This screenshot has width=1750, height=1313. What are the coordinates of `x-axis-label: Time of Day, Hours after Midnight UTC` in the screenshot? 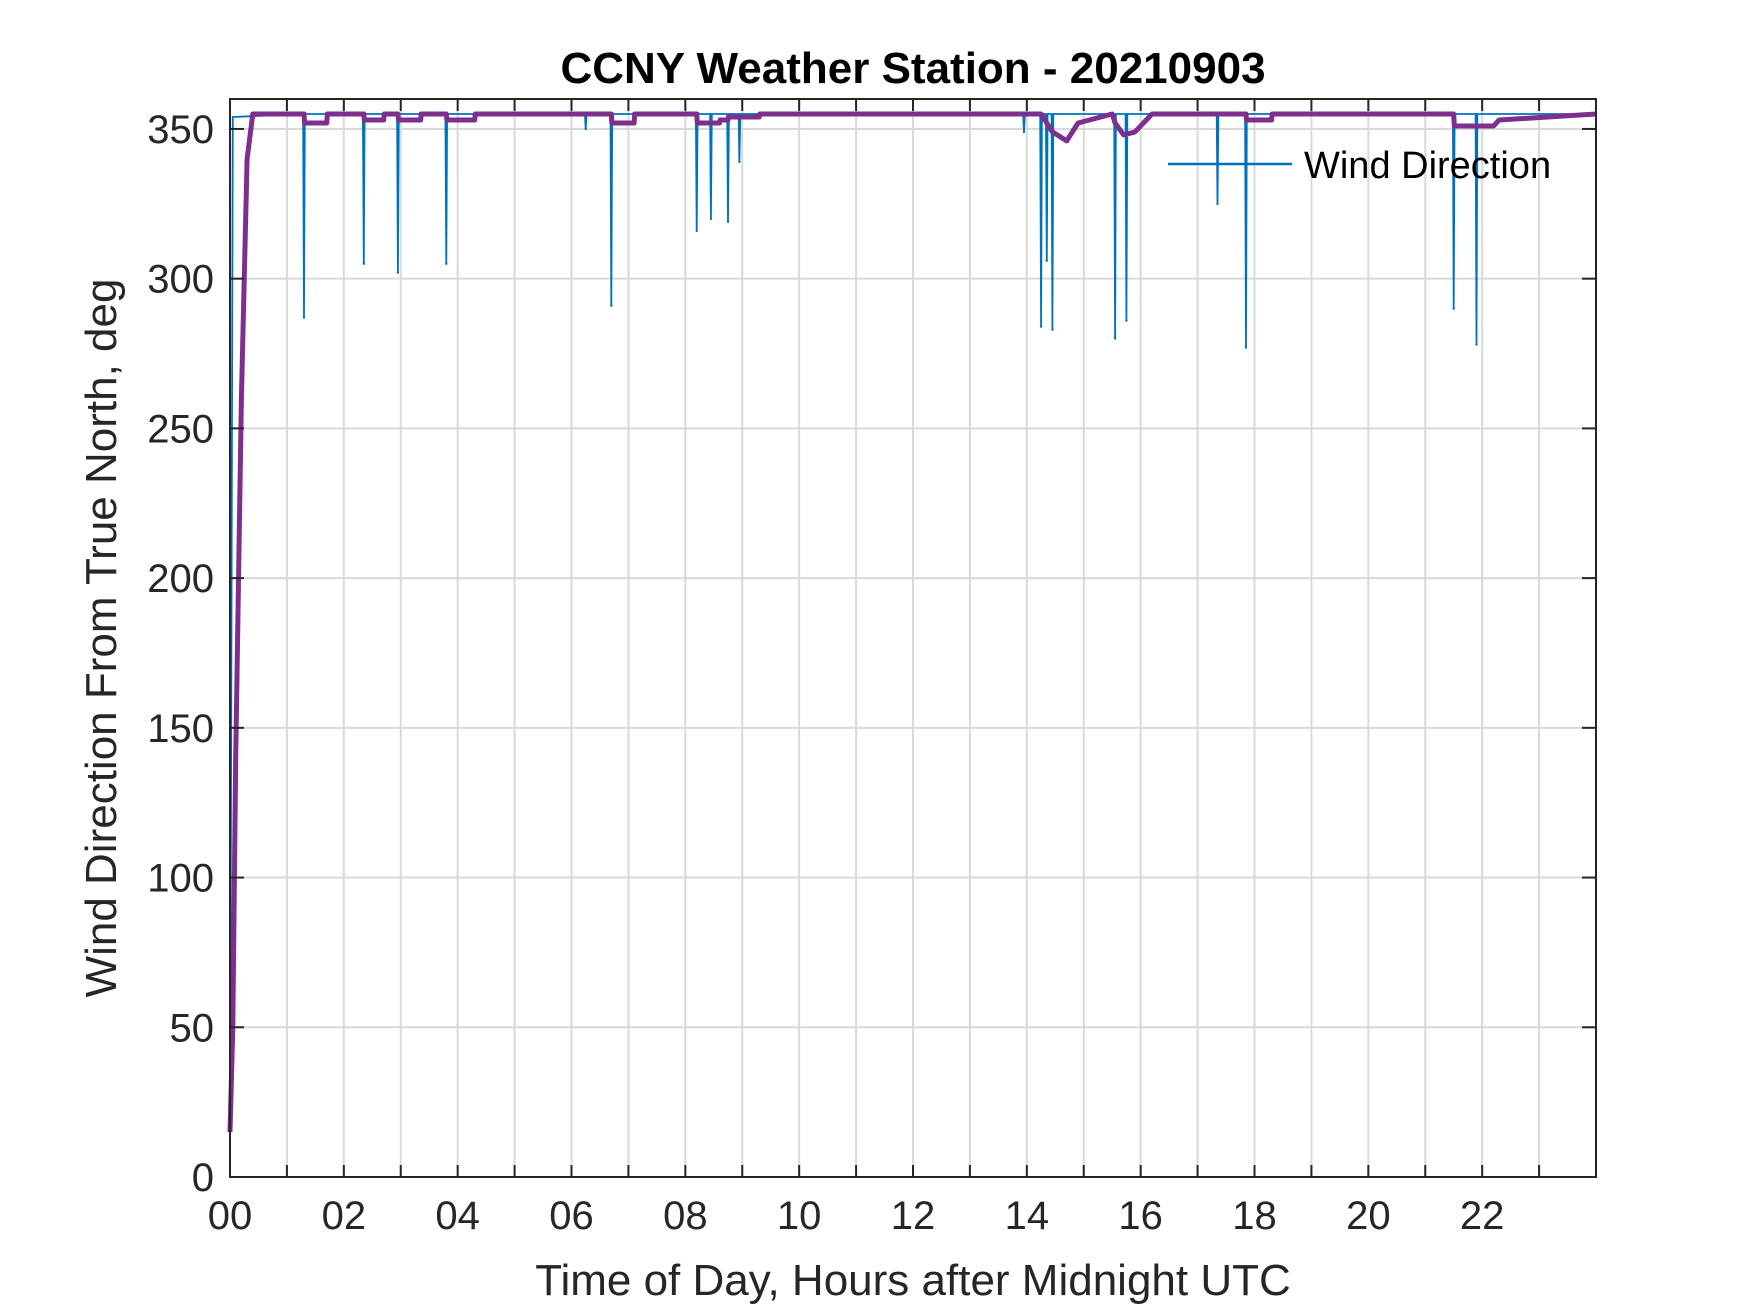 It's located at (913, 1280).